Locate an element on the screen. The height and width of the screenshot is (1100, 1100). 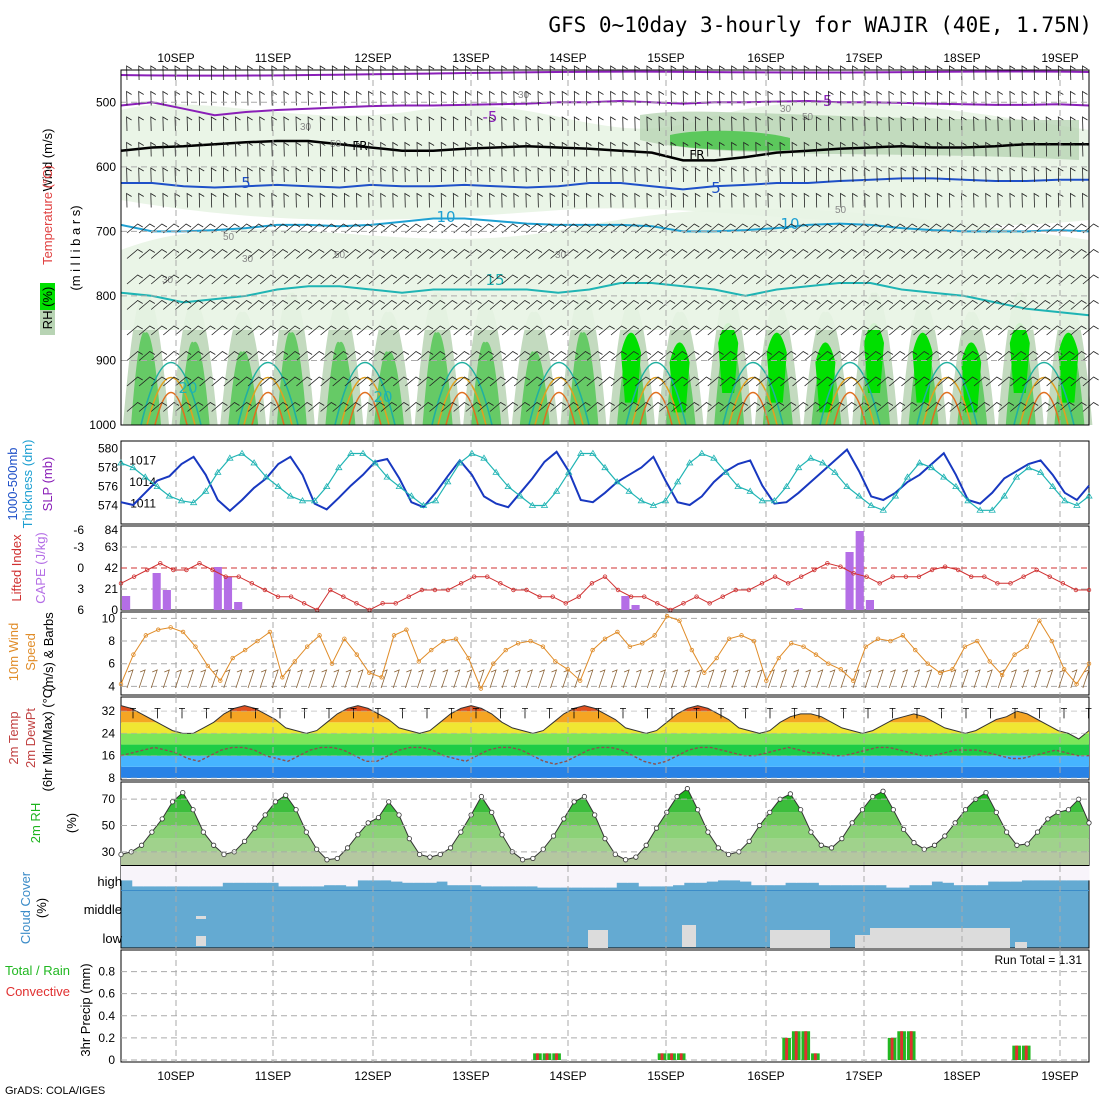
rh-label: 30 is located at coordinates (561, 255).